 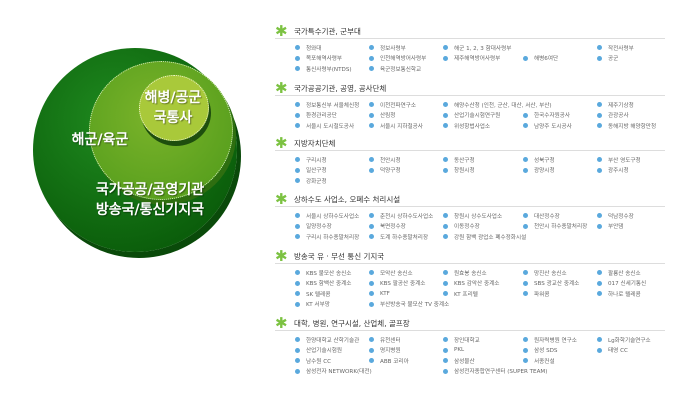 I want to click on list-item: 이천전파연구소, so click(x=406, y=104).